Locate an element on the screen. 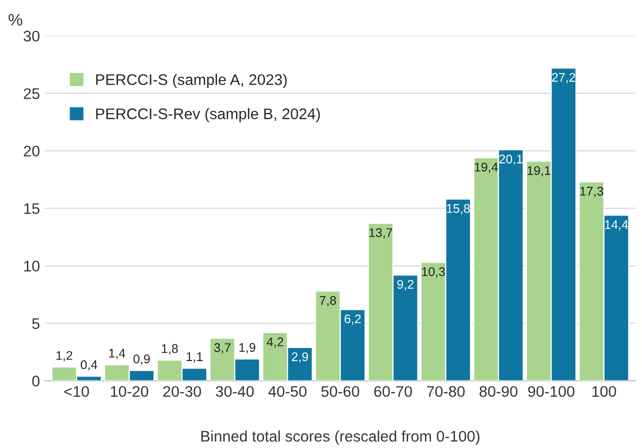  legend-label: PERCCI-S (sample A, 2023) is located at coordinates (191, 81).